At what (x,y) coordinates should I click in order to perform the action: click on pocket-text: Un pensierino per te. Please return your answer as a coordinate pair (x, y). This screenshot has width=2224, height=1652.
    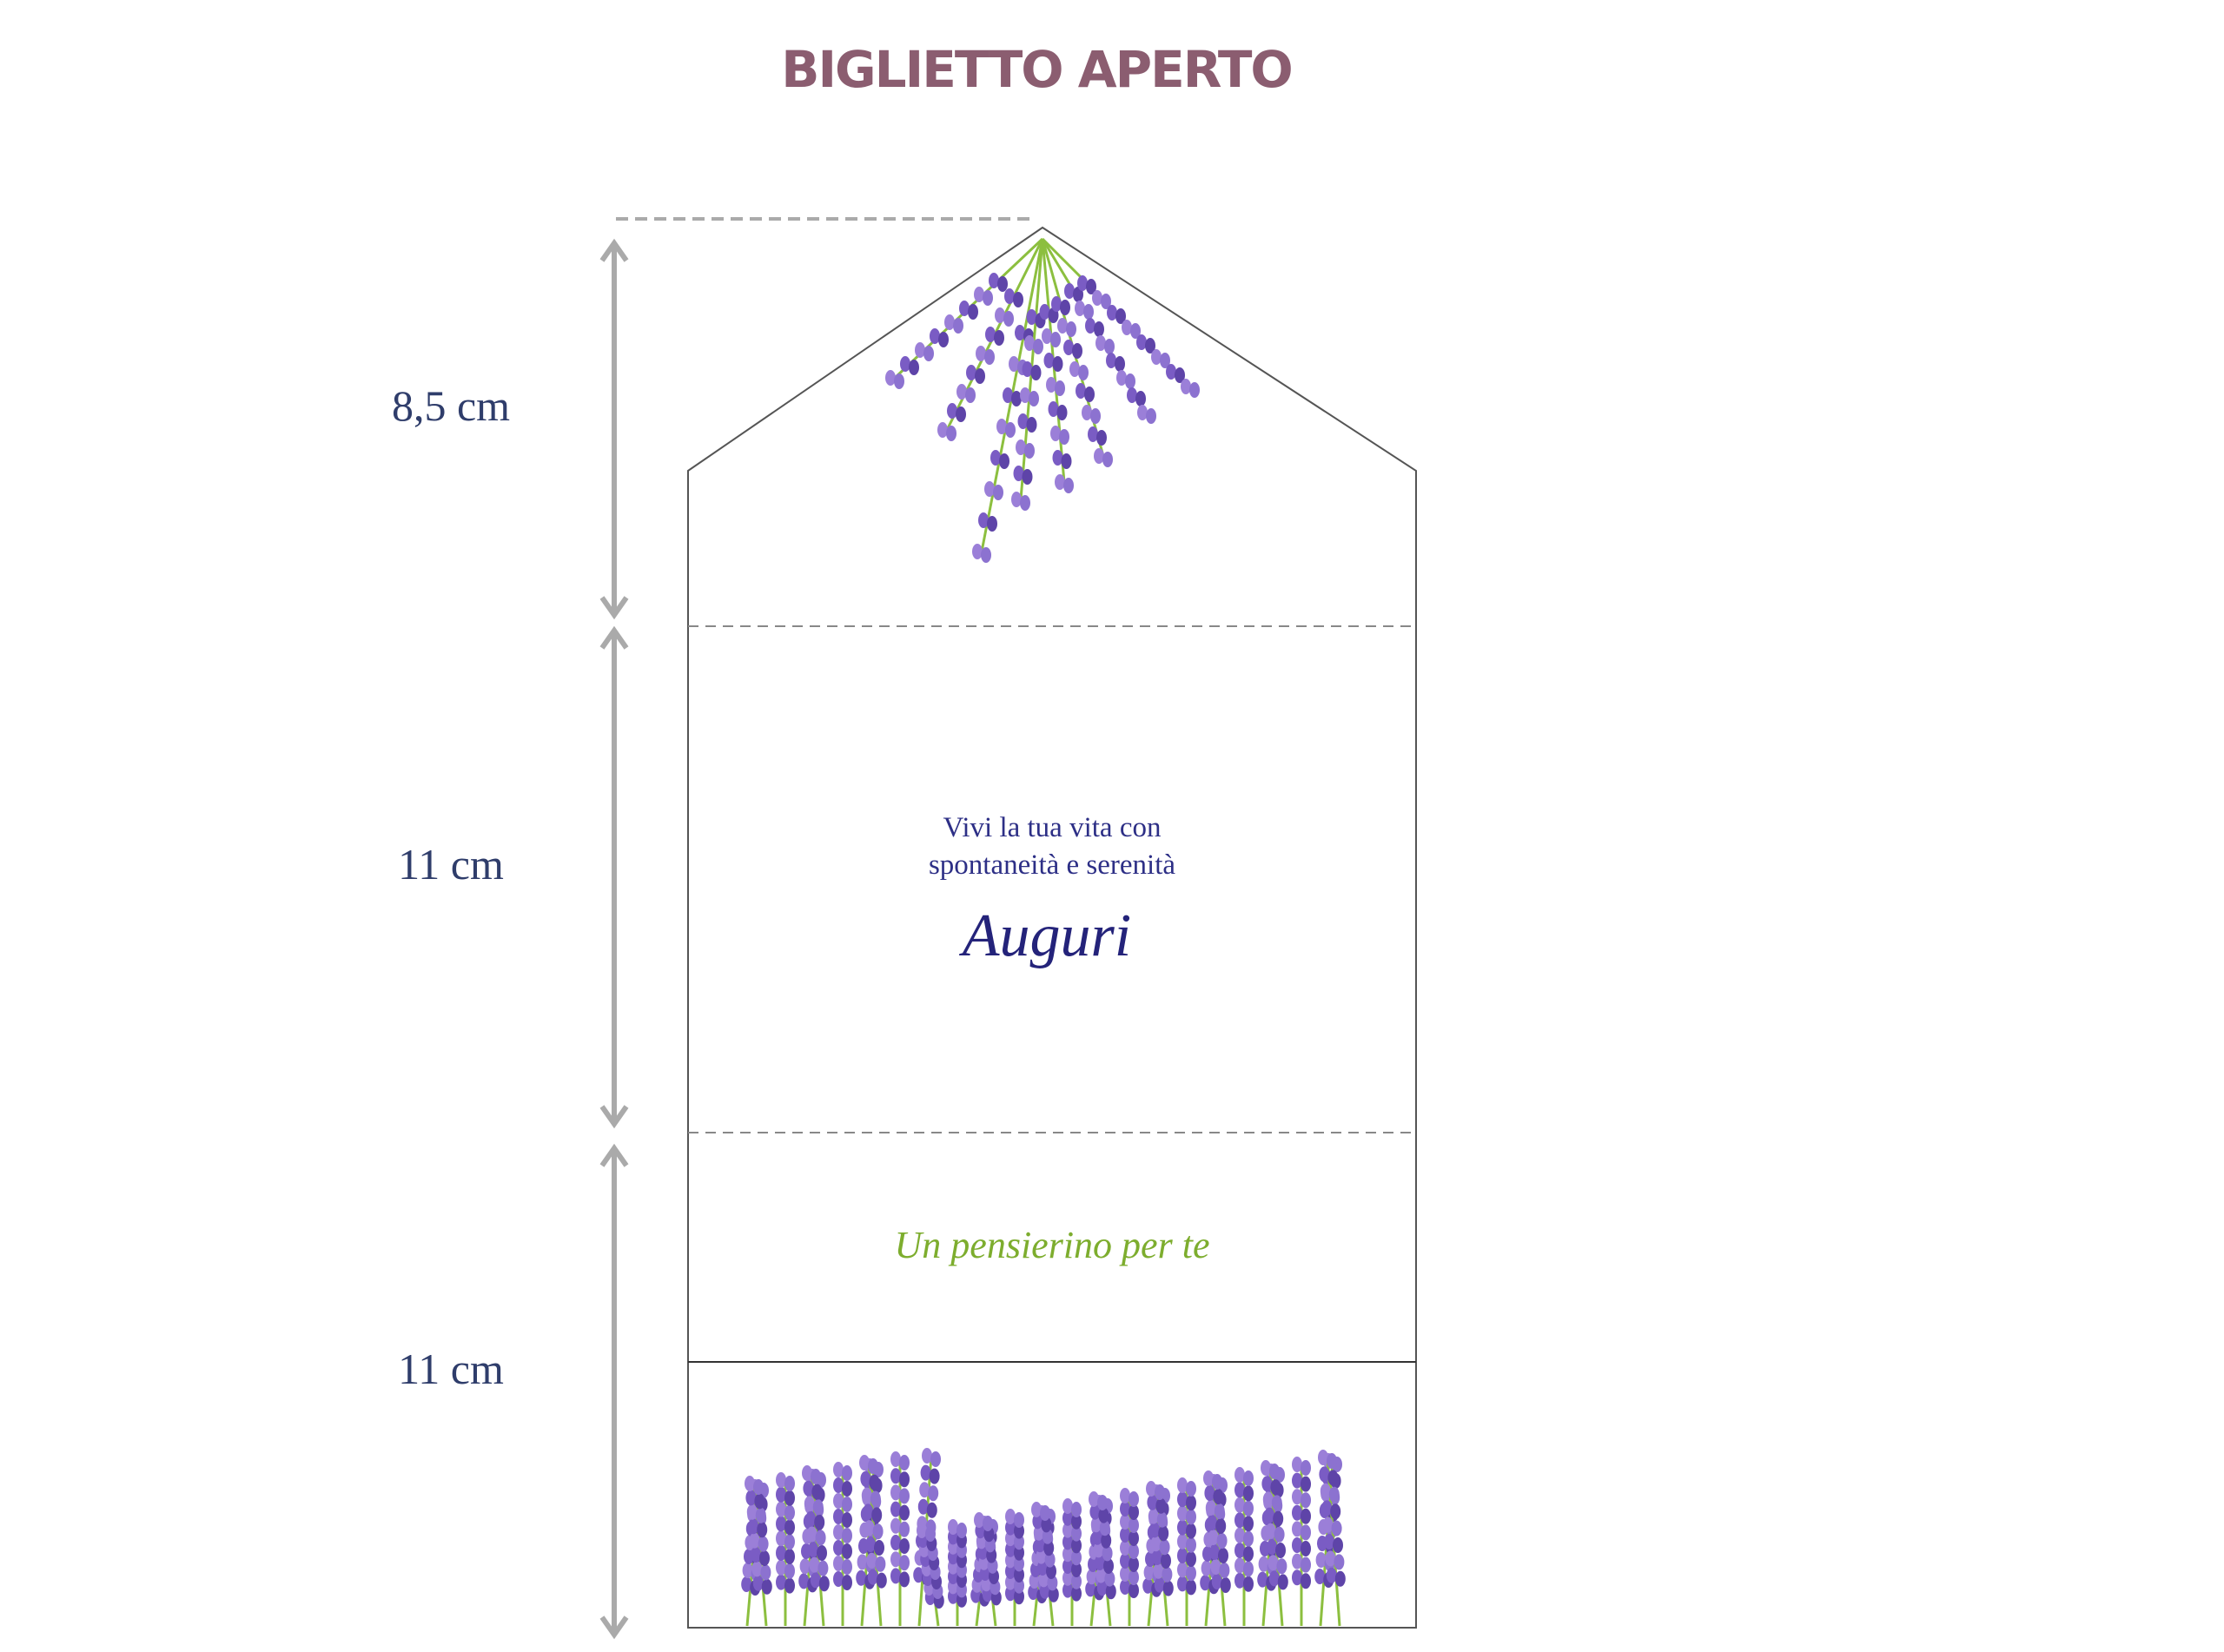
    Looking at the image, I should click on (1052, 1245).